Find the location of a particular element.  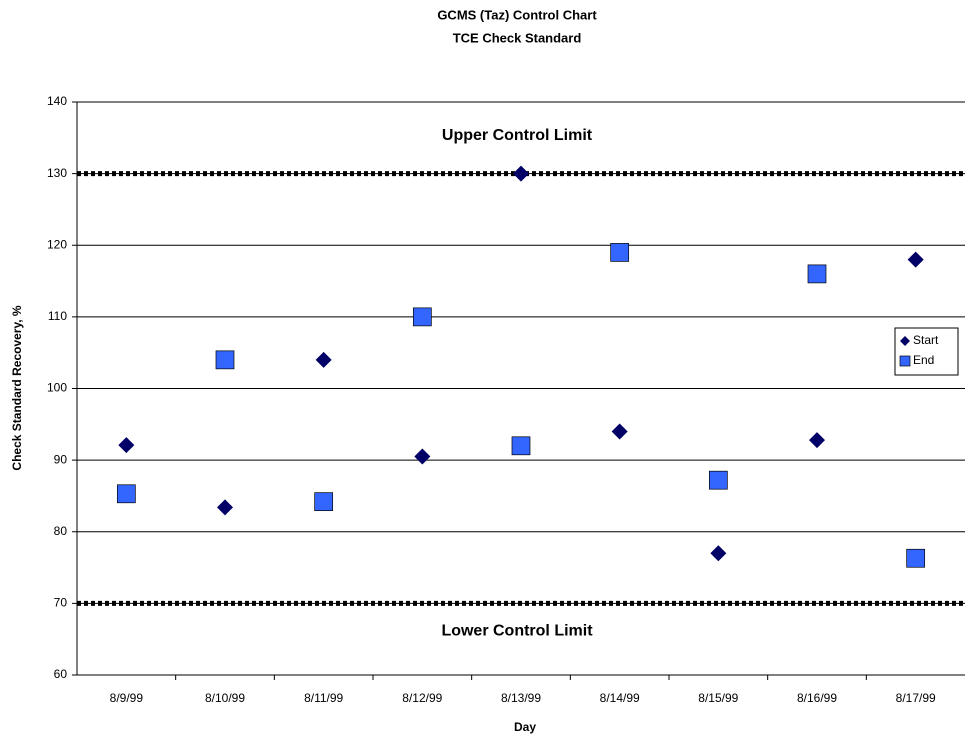

legend-label: End is located at coordinates (923, 360).